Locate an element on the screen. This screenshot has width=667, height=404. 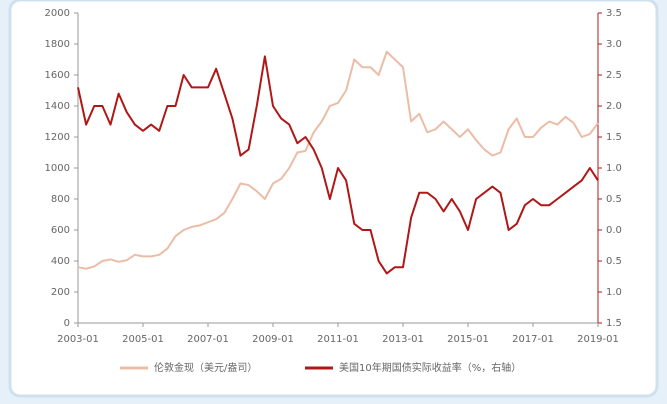
x-tick-label: 2017-01 is located at coordinates (533, 339).